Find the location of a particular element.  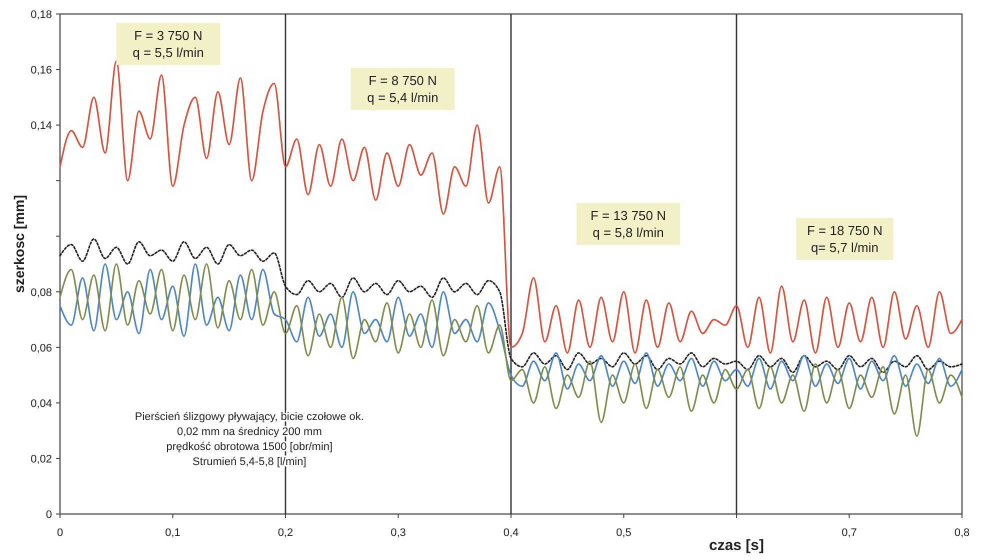

x-tick-label: 0,2 is located at coordinates (286, 533).